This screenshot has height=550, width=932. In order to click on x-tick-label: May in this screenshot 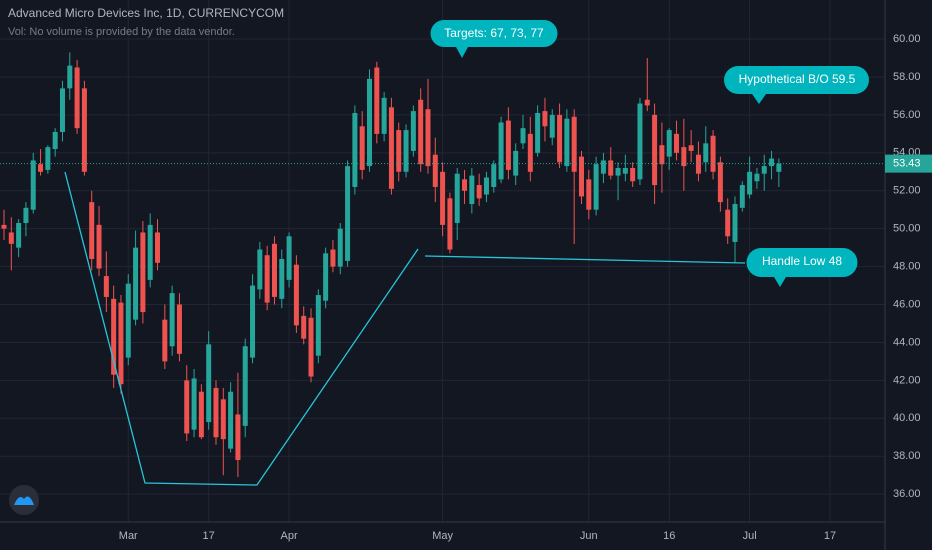, I will do `click(442, 536)`.